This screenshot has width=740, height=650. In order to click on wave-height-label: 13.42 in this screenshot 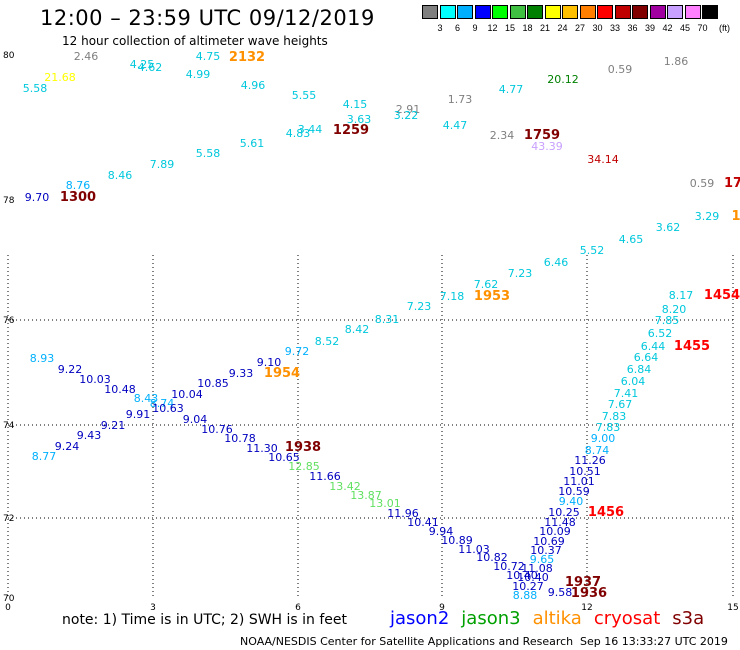, I will do `click(345, 486)`.